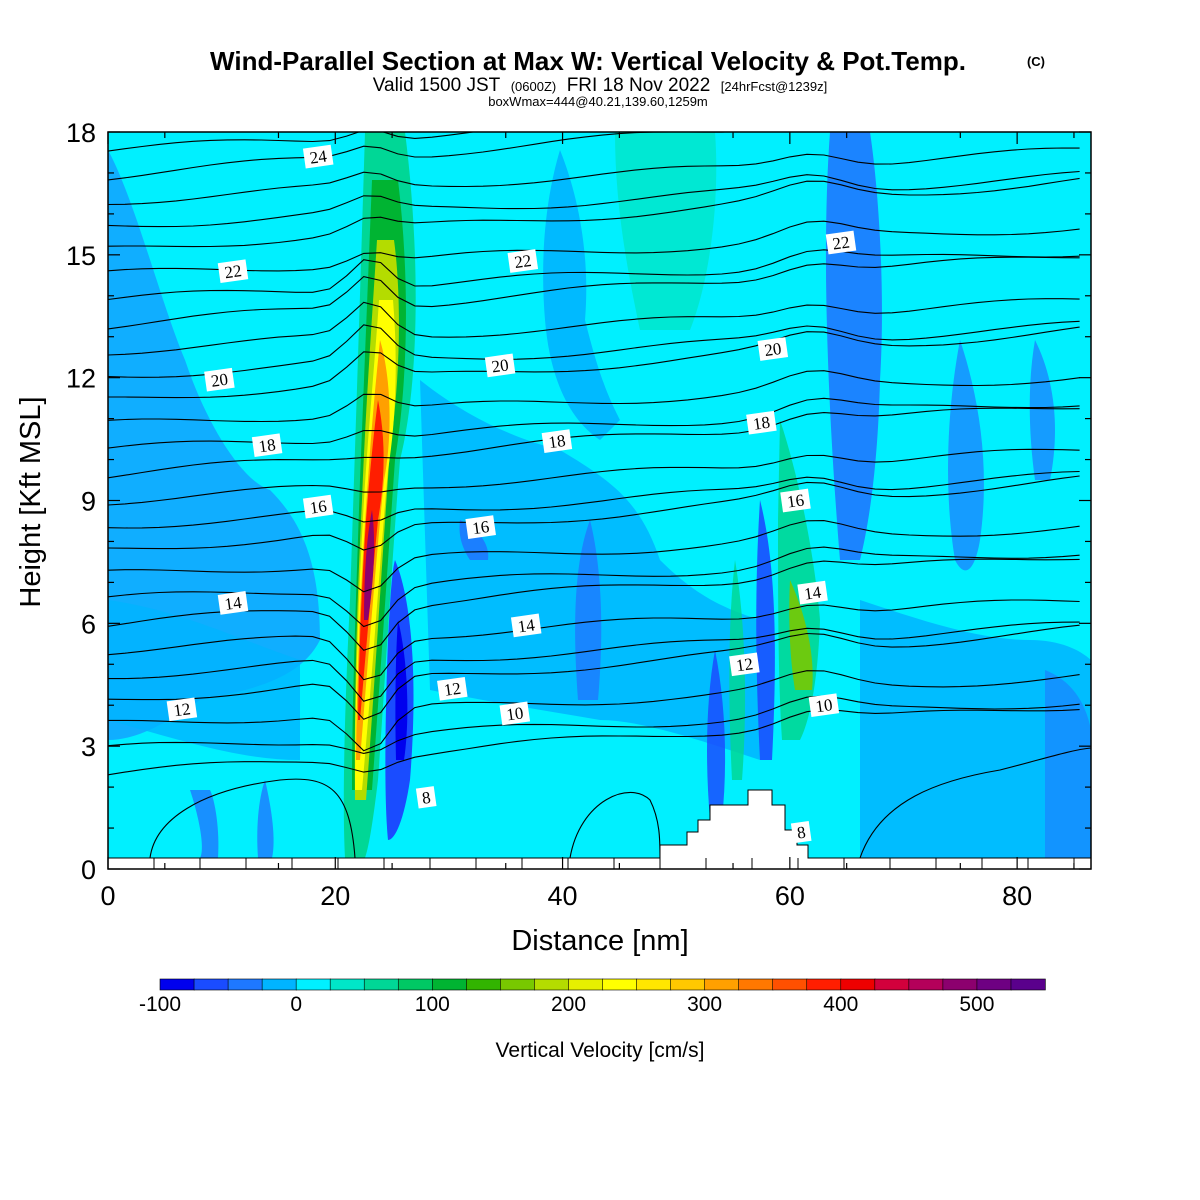 This screenshot has height=1200, width=1200. I want to click on colorbar-tick-label: 400, so click(840, 1004).